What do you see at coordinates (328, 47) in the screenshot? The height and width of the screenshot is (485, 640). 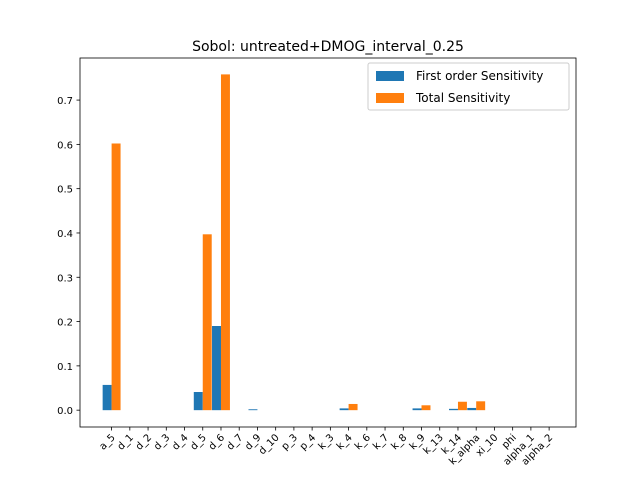 I see `chart-title: Sobol: untreated+DMOG_interval_0.25` at bounding box center [328, 47].